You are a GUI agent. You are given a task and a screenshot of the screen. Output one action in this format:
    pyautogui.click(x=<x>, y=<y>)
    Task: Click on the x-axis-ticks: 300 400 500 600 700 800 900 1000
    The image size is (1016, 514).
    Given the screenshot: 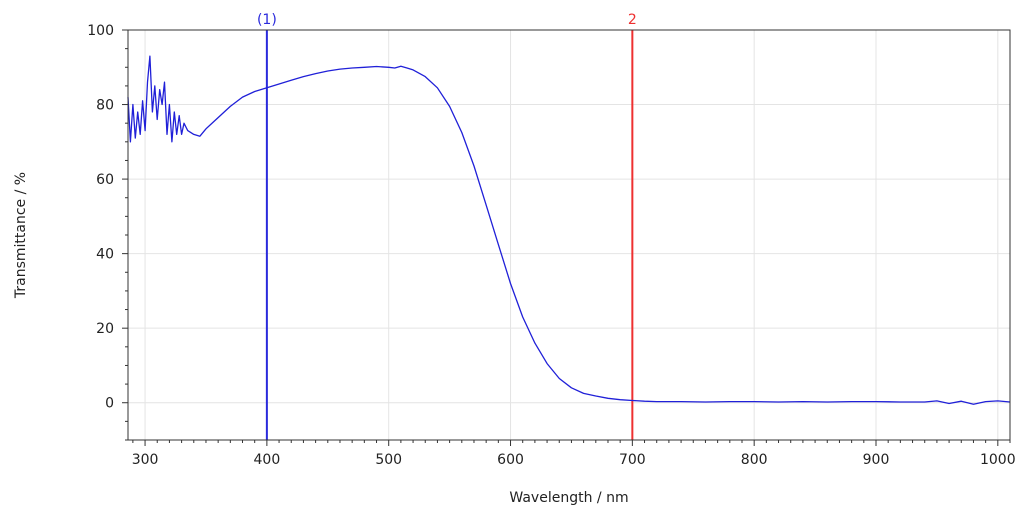 What is the action you would take?
    pyautogui.click(x=574, y=454)
    